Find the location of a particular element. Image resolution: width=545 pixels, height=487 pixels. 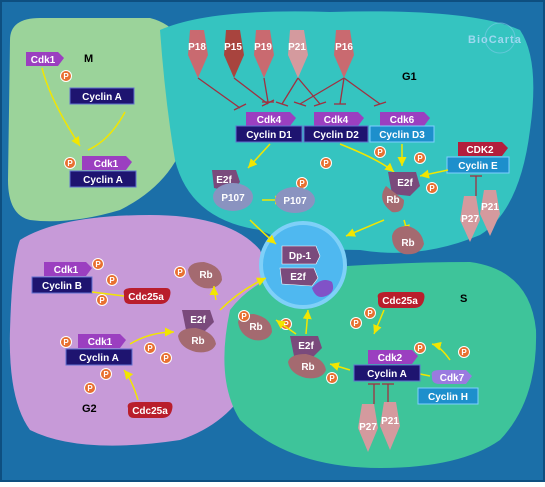

phospho-g2-8: P is located at coordinates (106, 374).